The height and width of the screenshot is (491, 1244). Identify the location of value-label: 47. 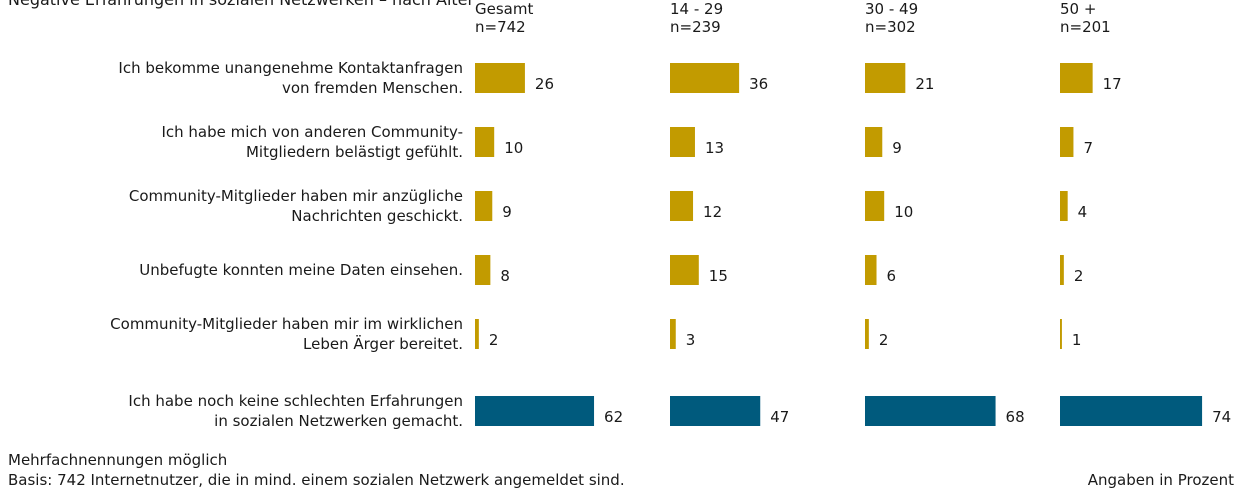
(779, 417).